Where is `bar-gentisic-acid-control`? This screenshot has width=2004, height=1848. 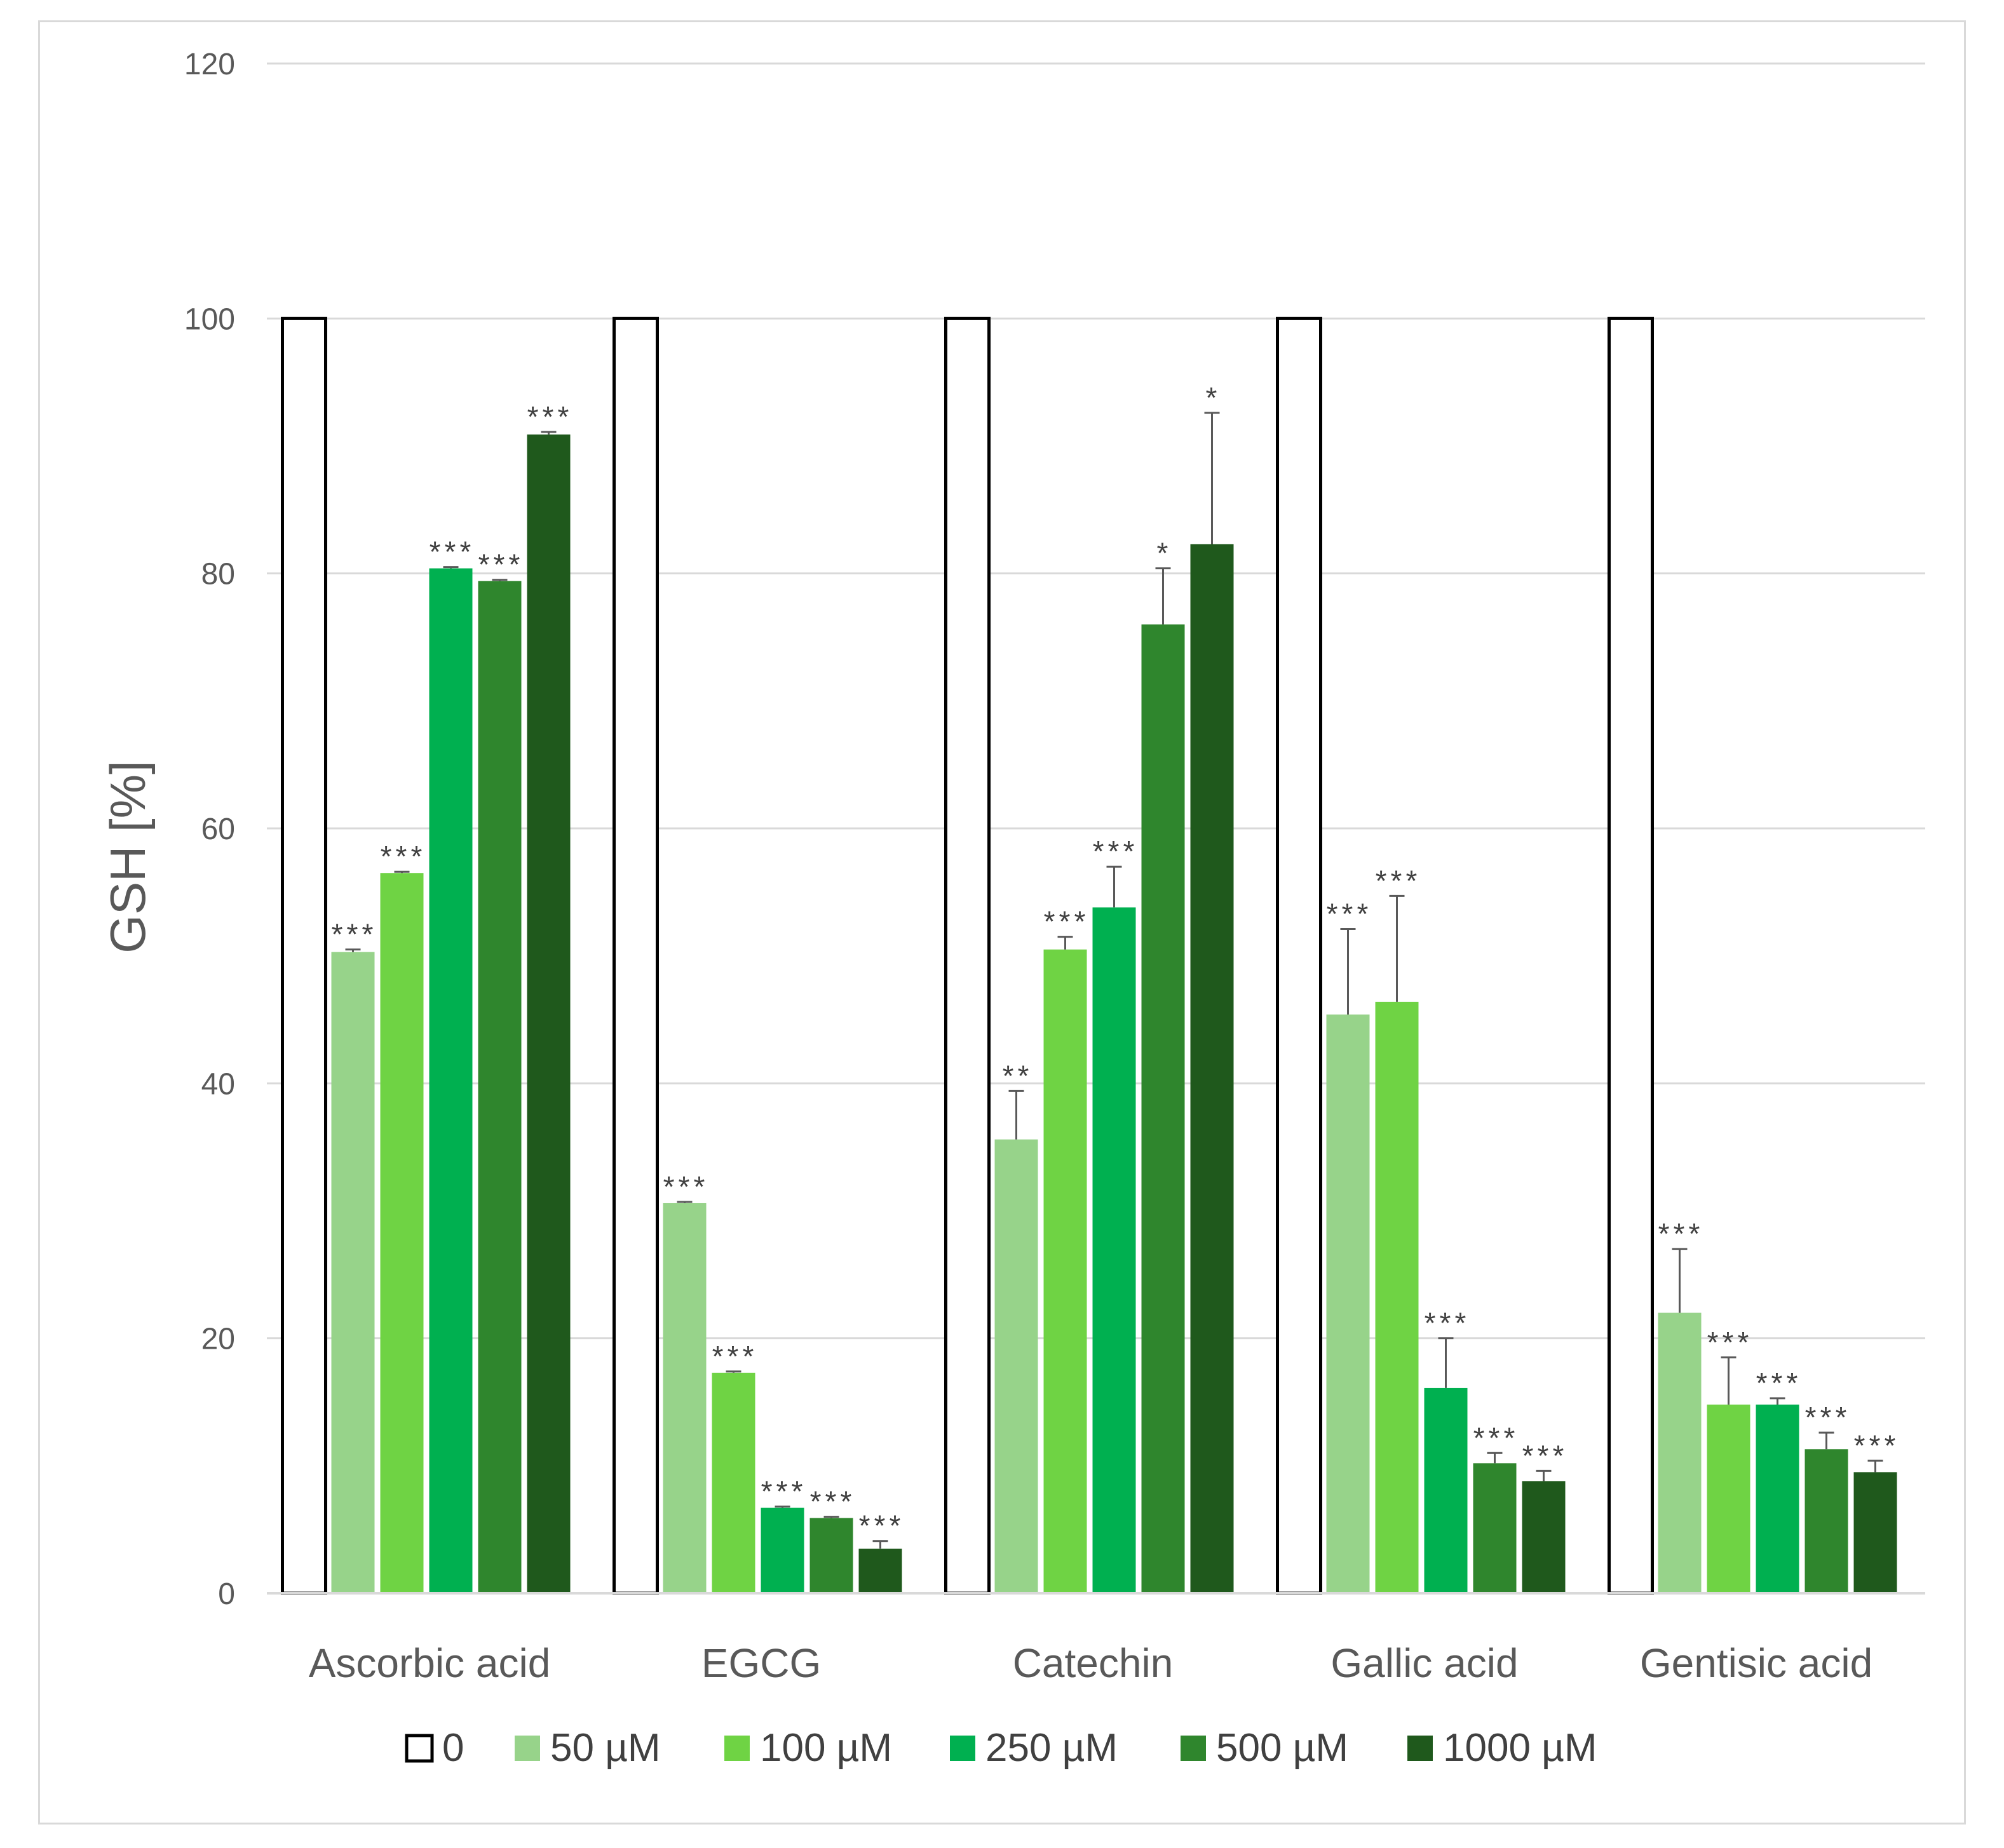 bar-gentisic-acid-control is located at coordinates (1631, 955).